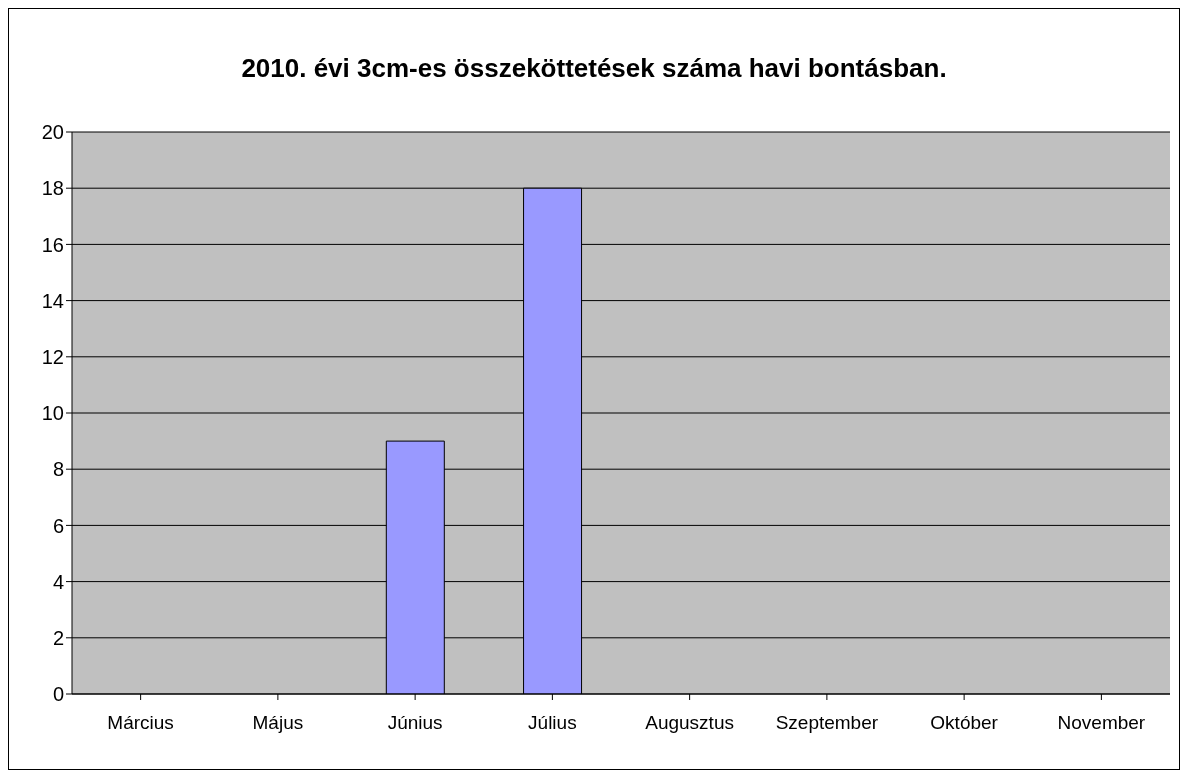 The height and width of the screenshot is (778, 1188). Describe the element at coordinates (52, 300) in the screenshot. I see `y-tick-label: 14` at that location.